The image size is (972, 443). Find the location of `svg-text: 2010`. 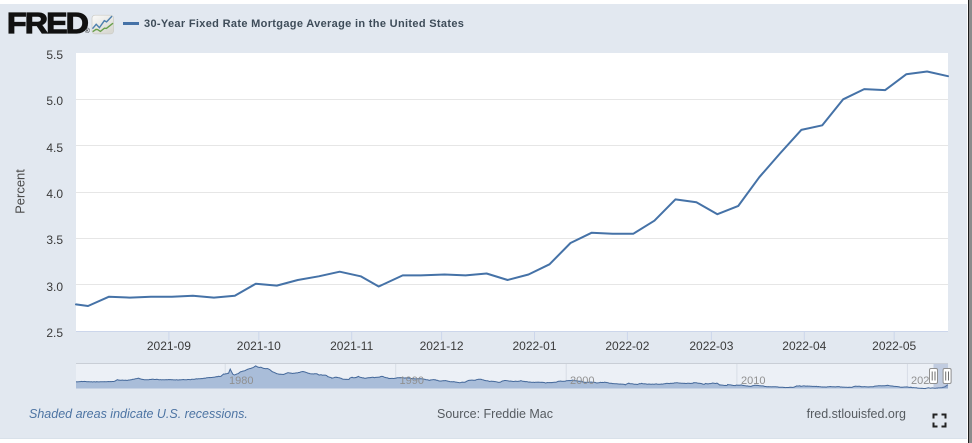

svg-text: 2010 is located at coordinates (753, 381).